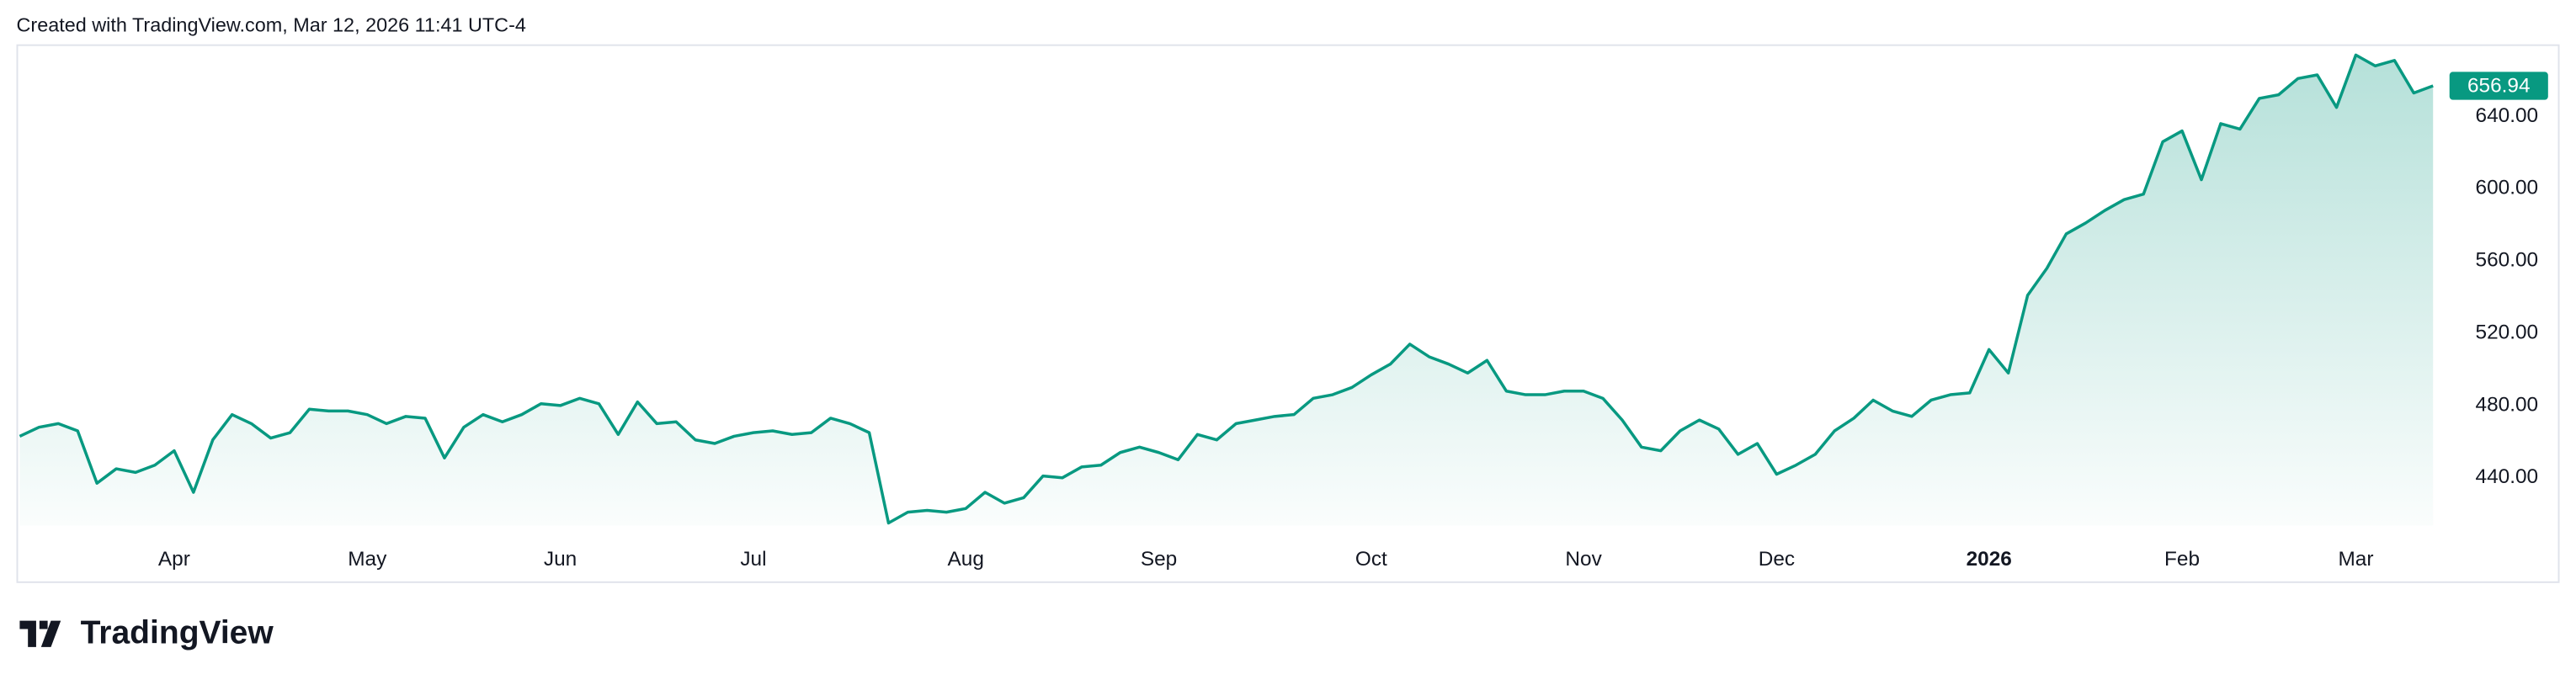  What do you see at coordinates (1990, 559) in the screenshot?
I see `x-tick-label: 2026` at bounding box center [1990, 559].